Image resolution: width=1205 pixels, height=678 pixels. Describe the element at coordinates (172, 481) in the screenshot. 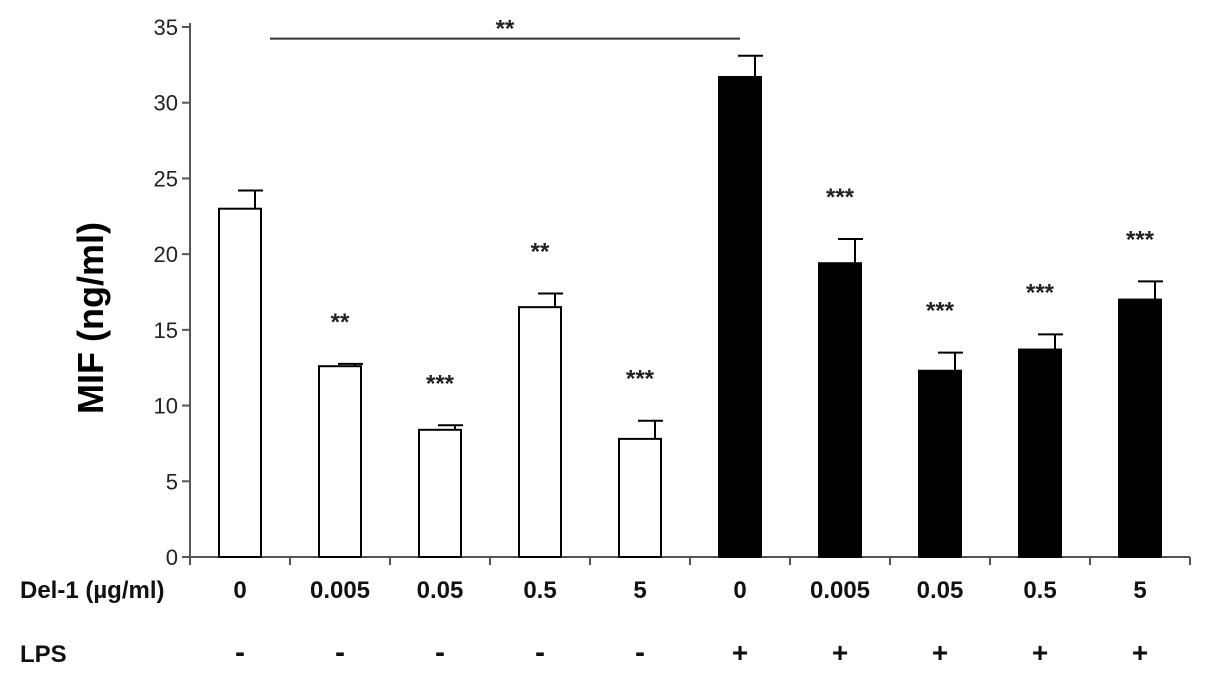

I see `y-tick-label: 5` at that location.